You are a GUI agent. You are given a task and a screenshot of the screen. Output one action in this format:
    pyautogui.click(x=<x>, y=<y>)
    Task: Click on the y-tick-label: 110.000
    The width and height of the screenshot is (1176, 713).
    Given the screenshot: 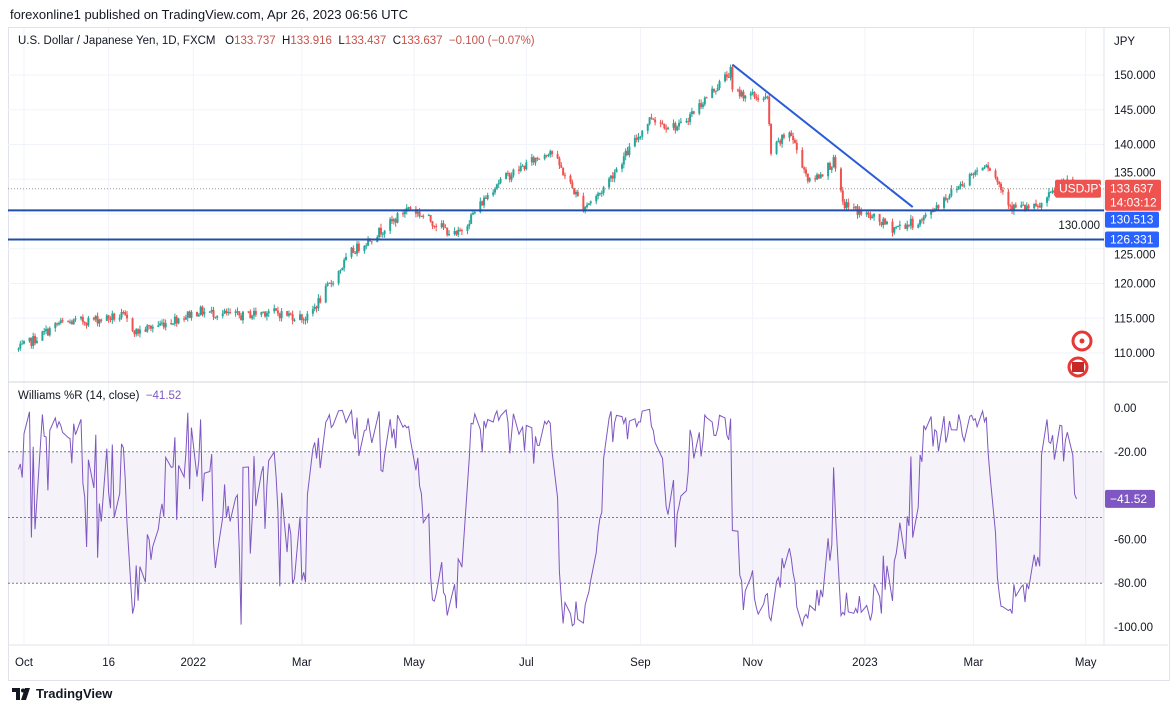 What is the action you would take?
    pyautogui.click(x=1134, y=354)
    